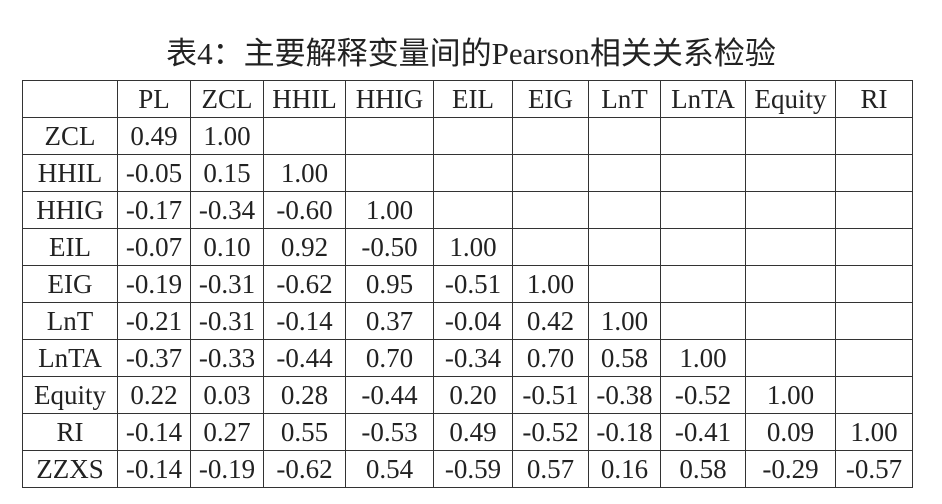 The image size is (942, 504). What do you see at coordinates (304, 395) in the screenshot?
I see `correlation-cell: 0.28` at bounding box center [304, 395].